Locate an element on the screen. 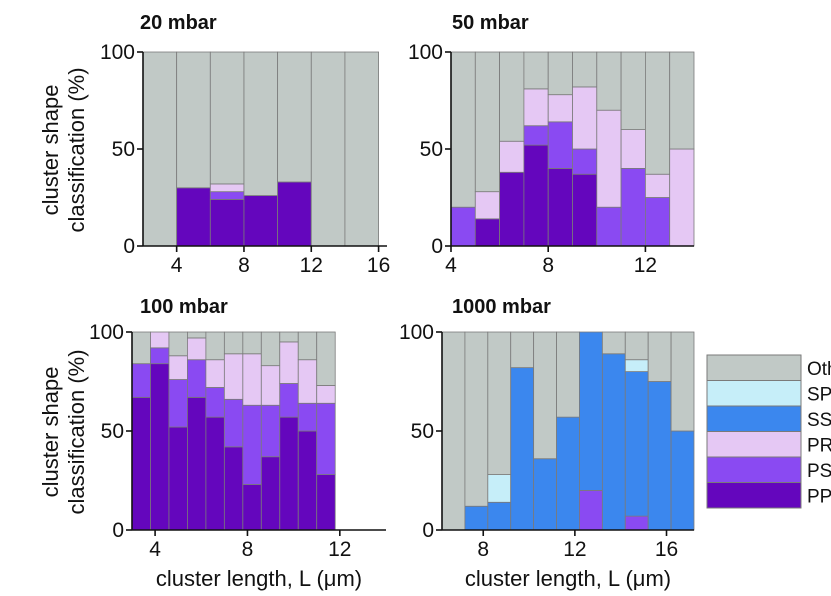 The image size is (831, 596). legend-item-pp: PP is located at coordinates (768, 495).